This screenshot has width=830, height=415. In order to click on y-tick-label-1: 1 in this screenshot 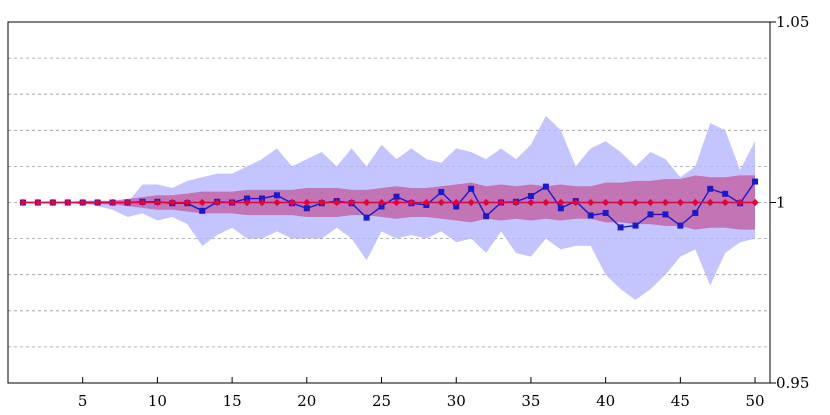, I will do `click(781, 203)`.